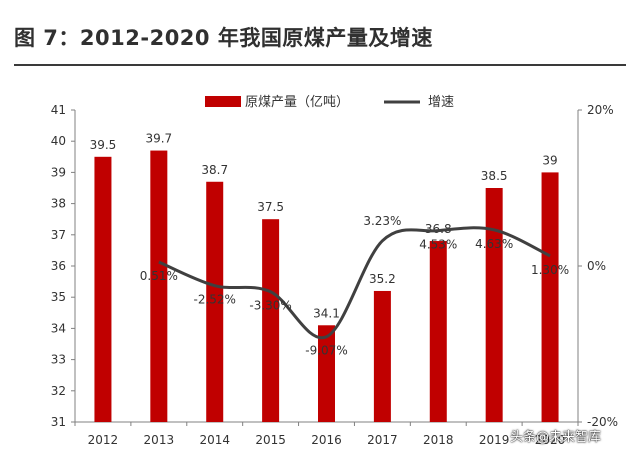  What do you see at coordinates (223, 38) in the screenshot?
I see `chart-title: 图 7：2012-2020 年我国原煤产量及增速` at bounding box center [223, 38].